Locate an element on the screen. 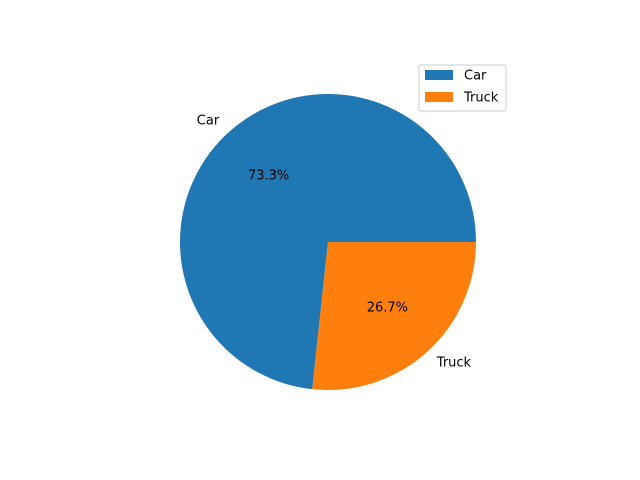  chart-legend: Car Truck is located at coordinates (462, 88).